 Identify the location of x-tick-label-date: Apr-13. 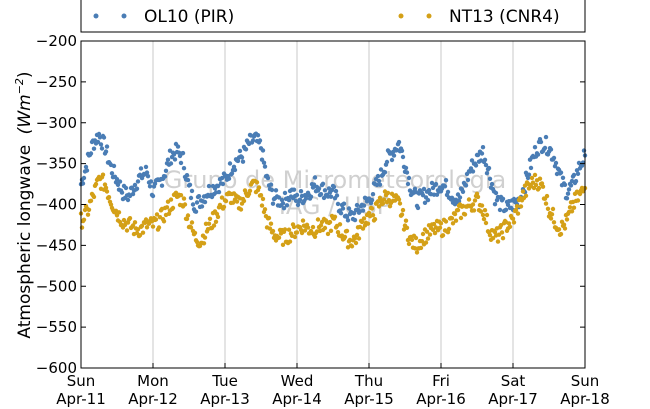
(225, 399).